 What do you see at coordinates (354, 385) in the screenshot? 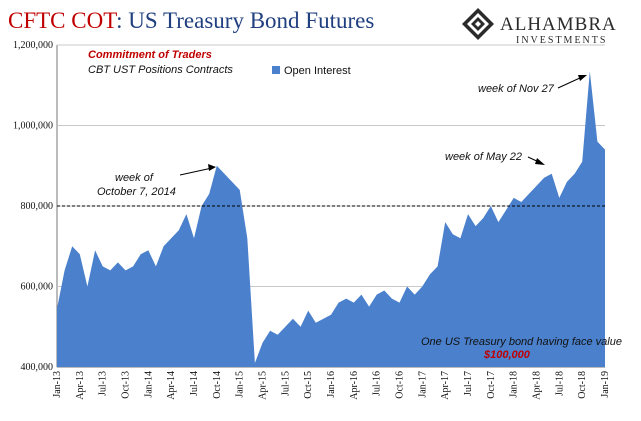
I see `x-tick-label: Apr-16` at bounding box center [354, 385].